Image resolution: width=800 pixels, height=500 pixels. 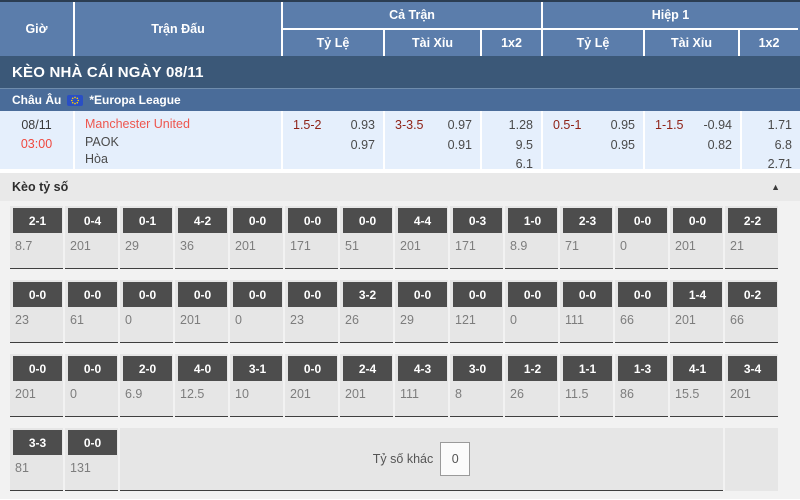 I want to click on score-cell: 1-1 11.5, so click(x=586, y=385).